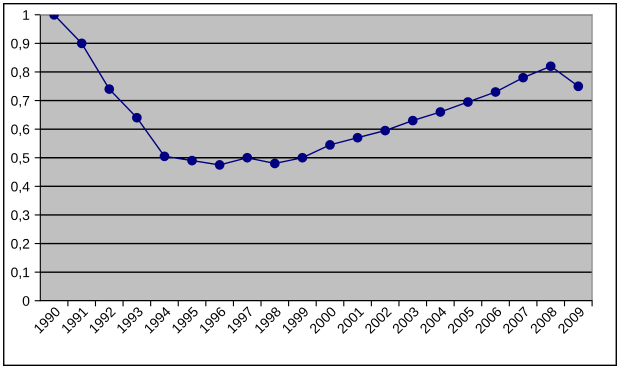 This screenshot has width=620, height=369. I want to click on y-tick-label: 0,5, so click(20, 159).